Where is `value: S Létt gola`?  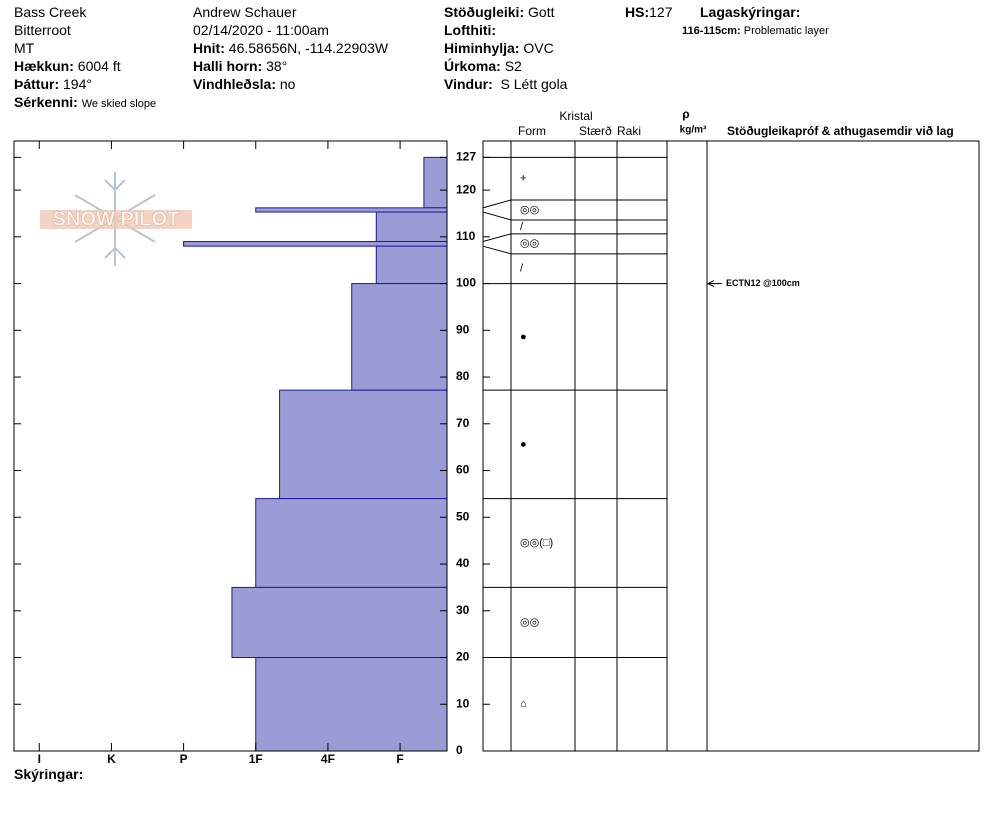 value: S Létt gola is located at coordinates (534, 84).